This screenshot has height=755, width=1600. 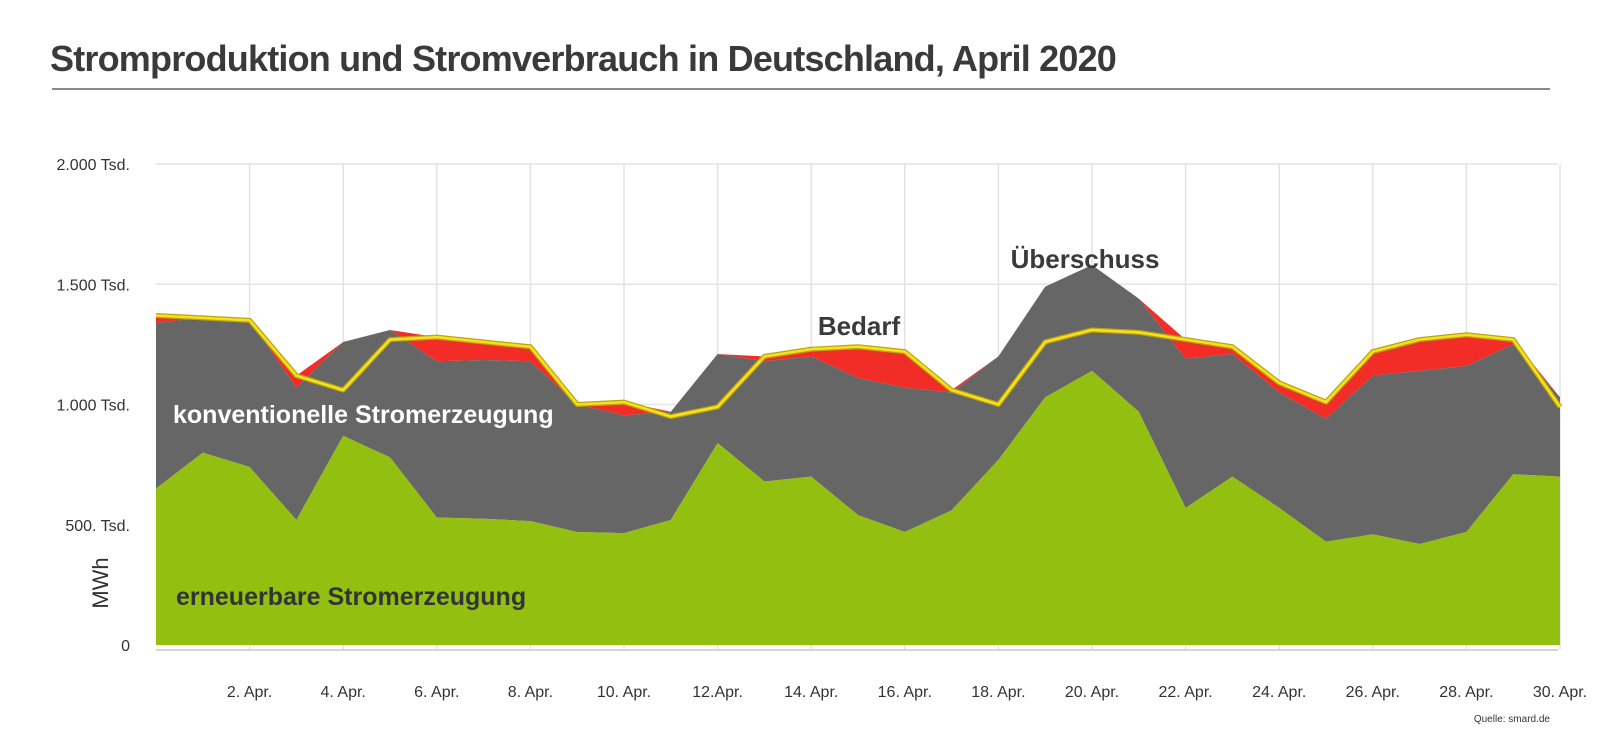 What do you see at coordinates (1185, 692) in the screenshot?
I see `x-tick-label: 22. Apr.` at bounding box center [1185, 692].